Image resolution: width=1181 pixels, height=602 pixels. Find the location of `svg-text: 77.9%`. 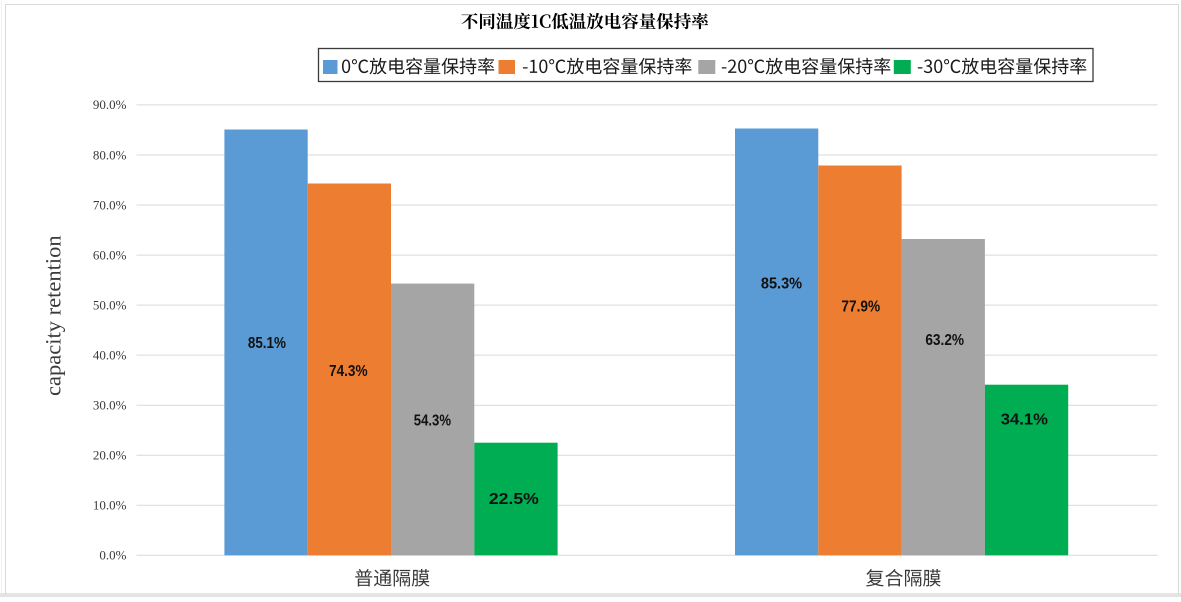

svg-text: 77.9% is located at coordinates (860, 307).